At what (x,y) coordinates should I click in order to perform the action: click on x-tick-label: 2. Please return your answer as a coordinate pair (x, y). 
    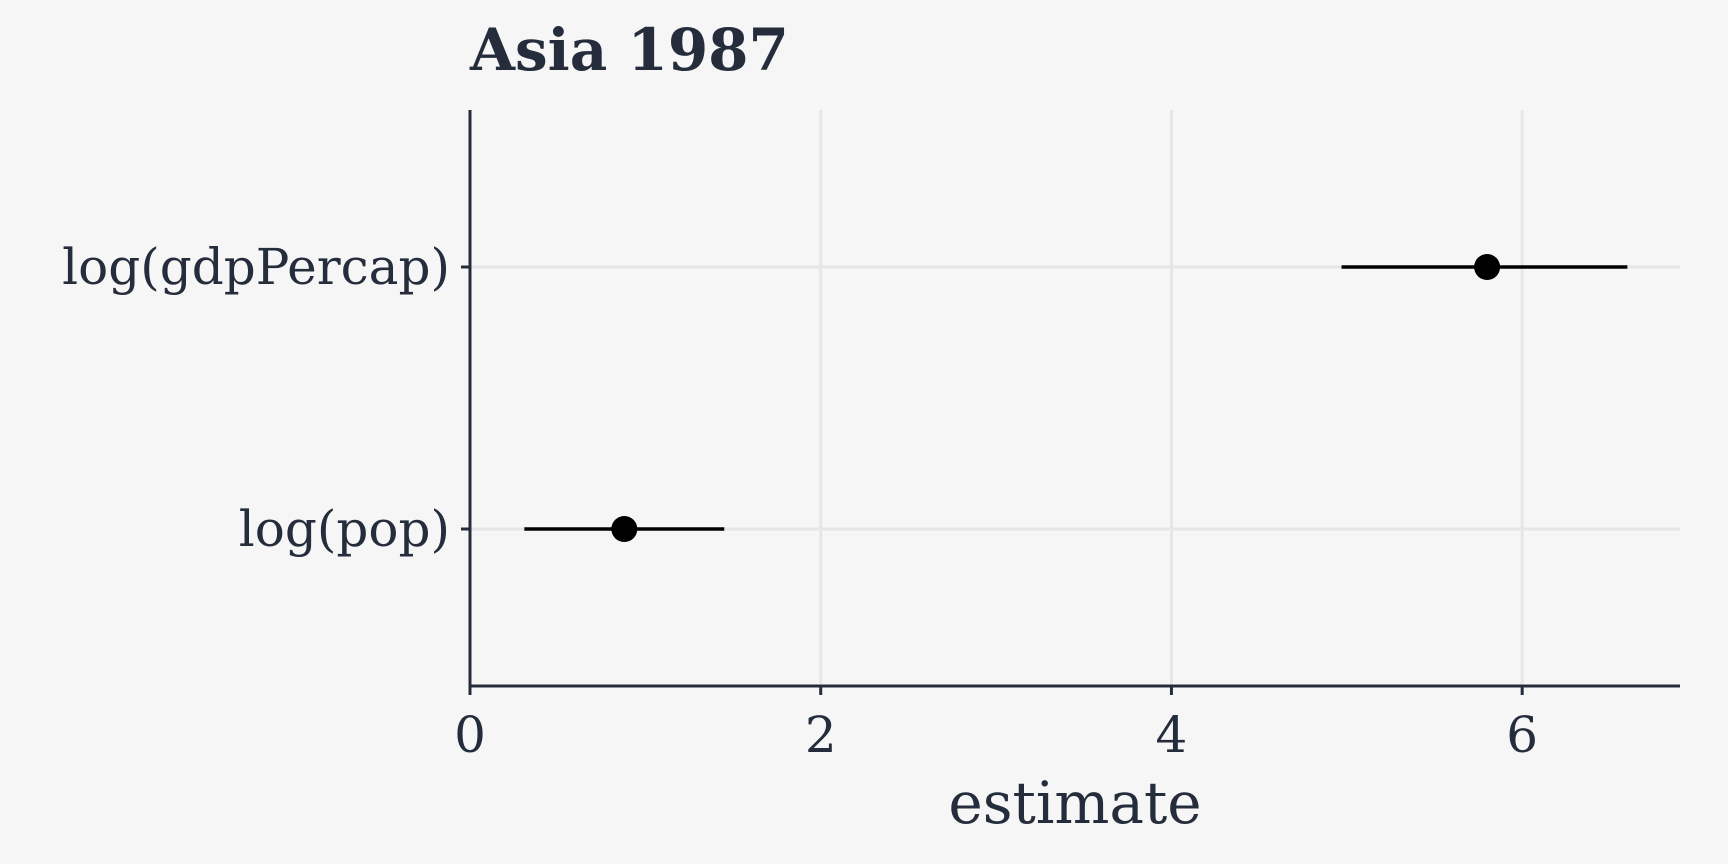
    Looking at the image, I should click on (821, 735).